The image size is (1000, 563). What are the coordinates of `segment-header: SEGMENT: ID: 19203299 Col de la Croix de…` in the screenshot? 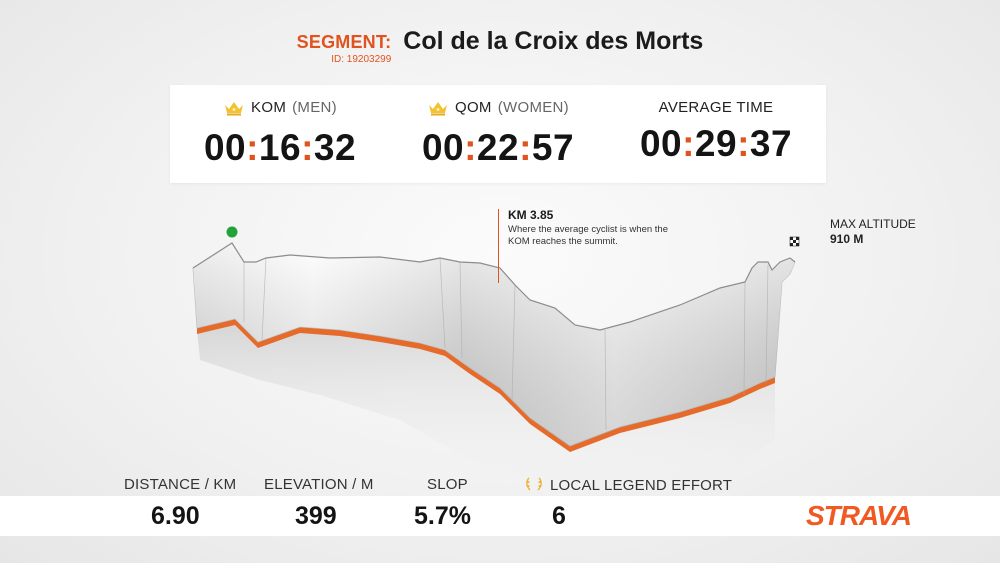 It's located at (500, 45).